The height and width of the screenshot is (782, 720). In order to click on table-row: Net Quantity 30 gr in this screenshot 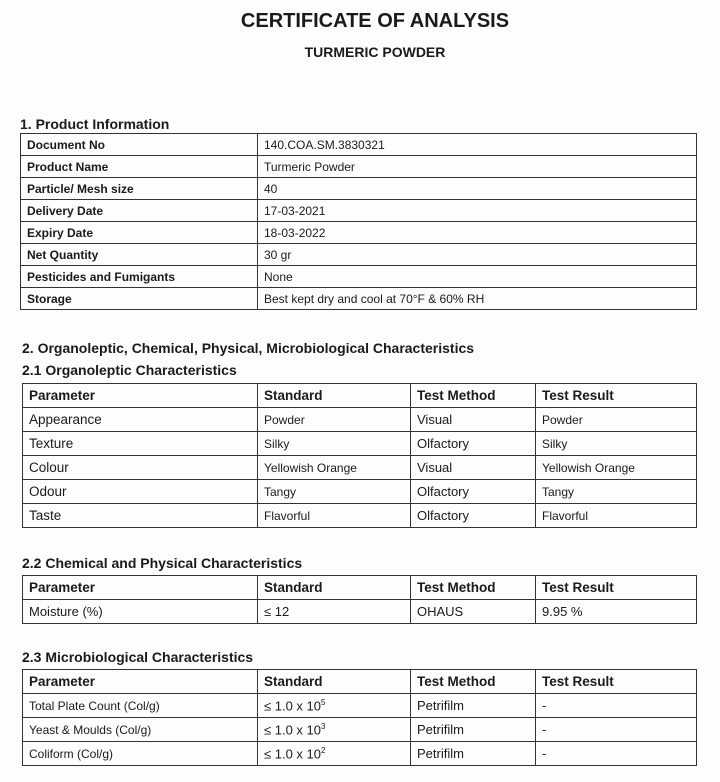, I will do `click(358, 254)`.